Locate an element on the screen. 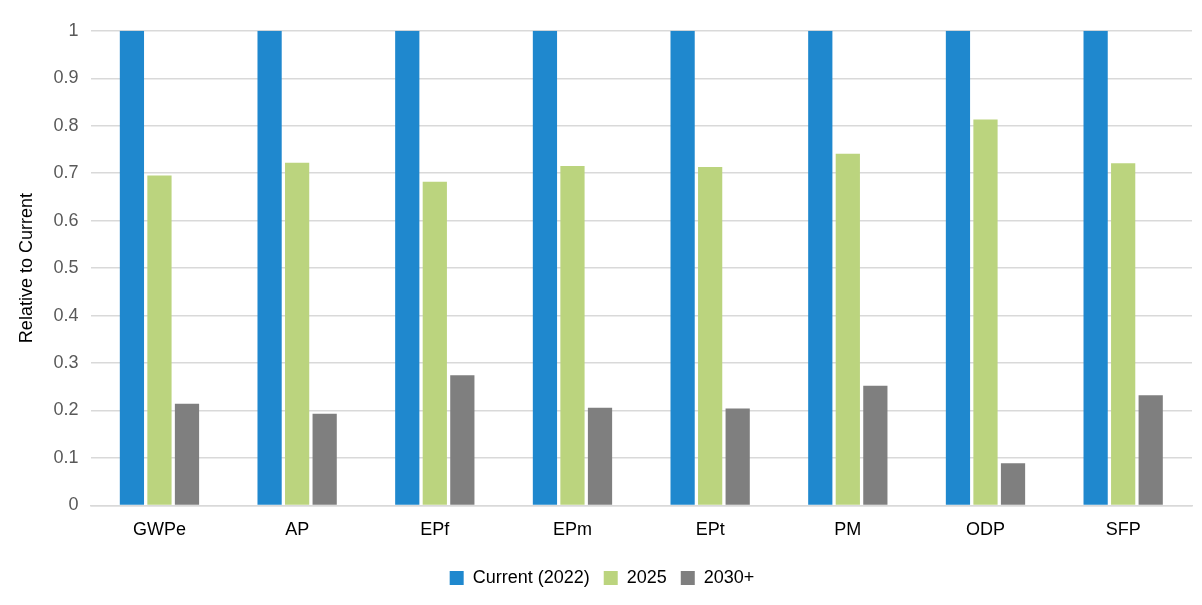 The width and height of the screenshot is (1202, 605). legend-label: Current (2022) is located at coordinates (531, 576).